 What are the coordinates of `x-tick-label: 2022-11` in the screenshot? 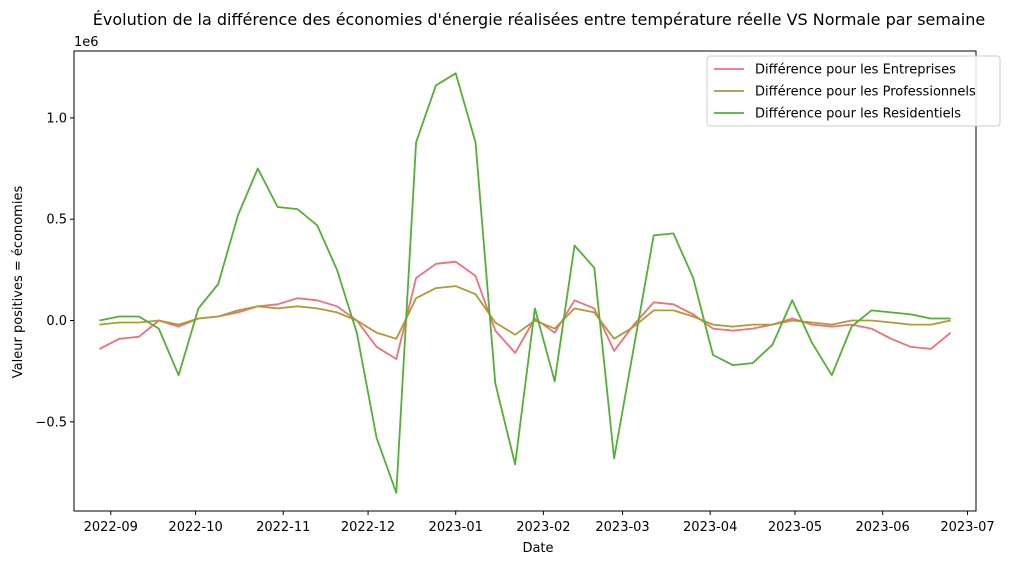 It's located at (283, 527).